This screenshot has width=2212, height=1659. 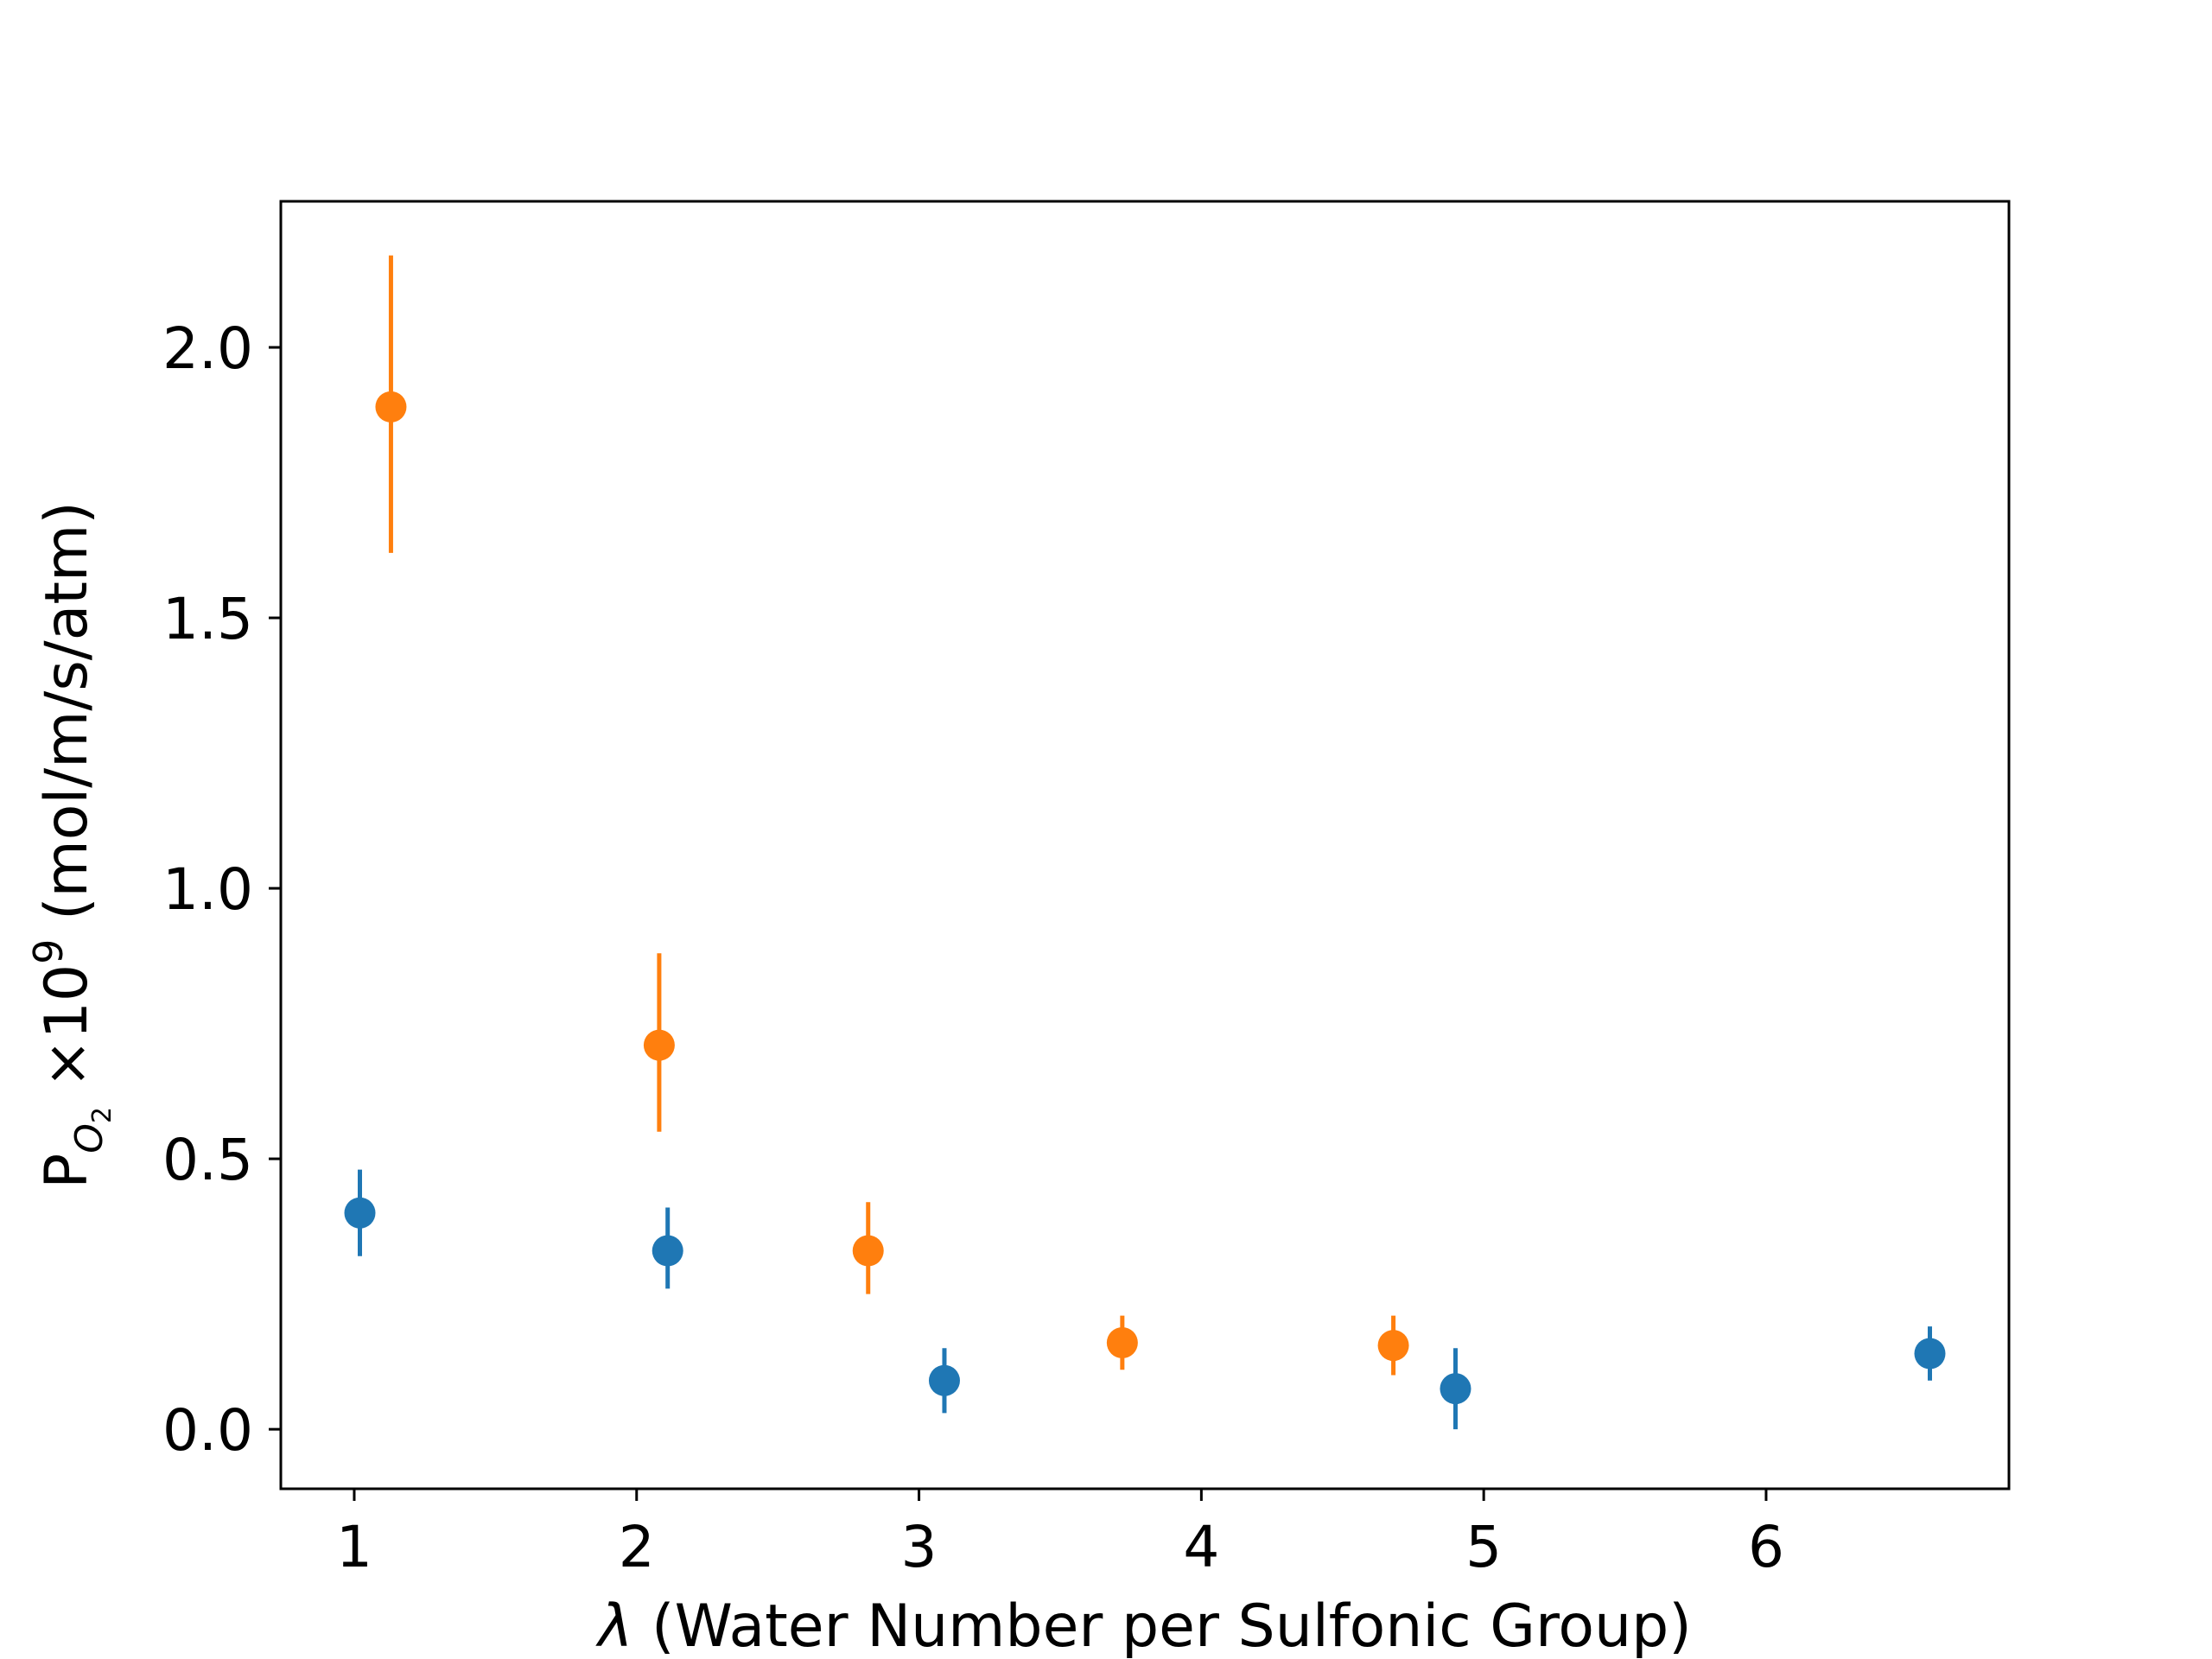 I want to click on x-tick-label: 5, so click(x=1483, y=1547).